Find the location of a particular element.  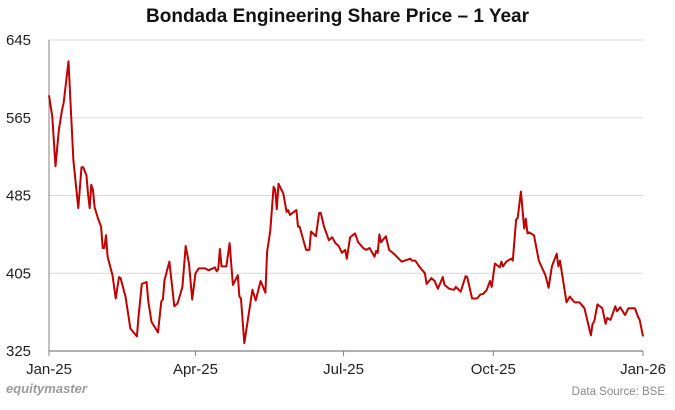

y-tick-label: 485 is located at coordinates (18, 196).